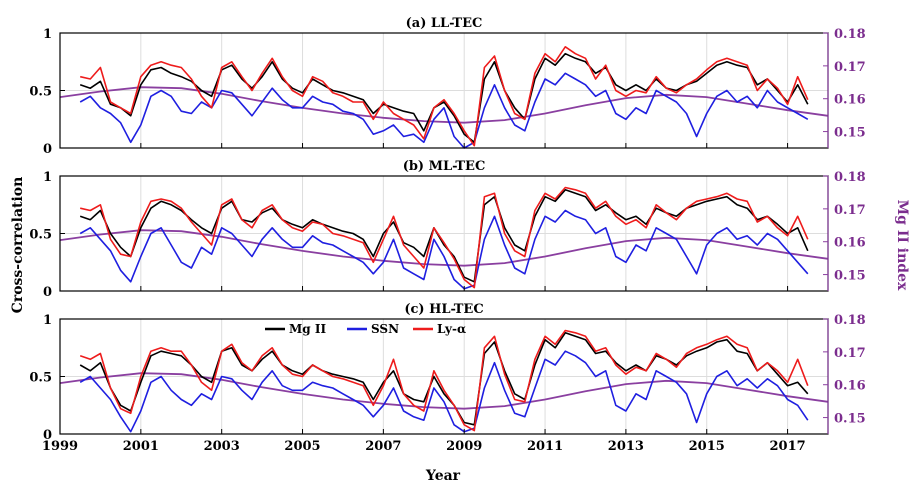  Describe the element at coordinates (626, 446) in the screenshot. I see `xtick-label: 2013` at that location.